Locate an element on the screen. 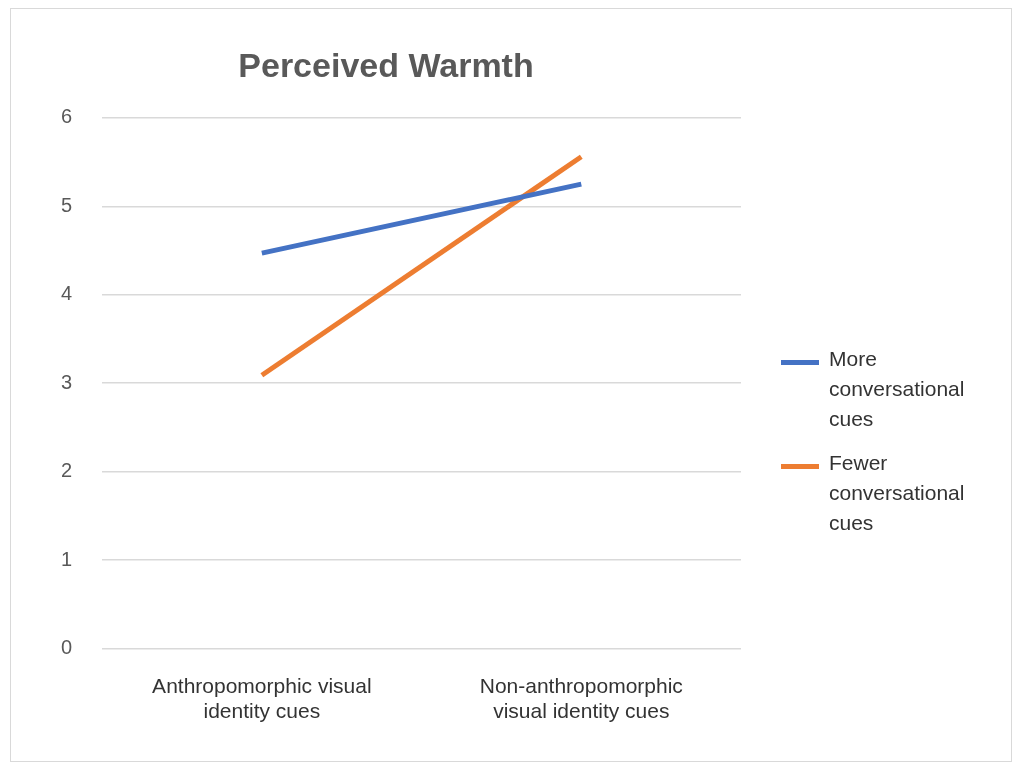 Image resolution: width=1023 pixels, height=770 pixels. y-tick-label: 6 is located at coordinates (67, 116).